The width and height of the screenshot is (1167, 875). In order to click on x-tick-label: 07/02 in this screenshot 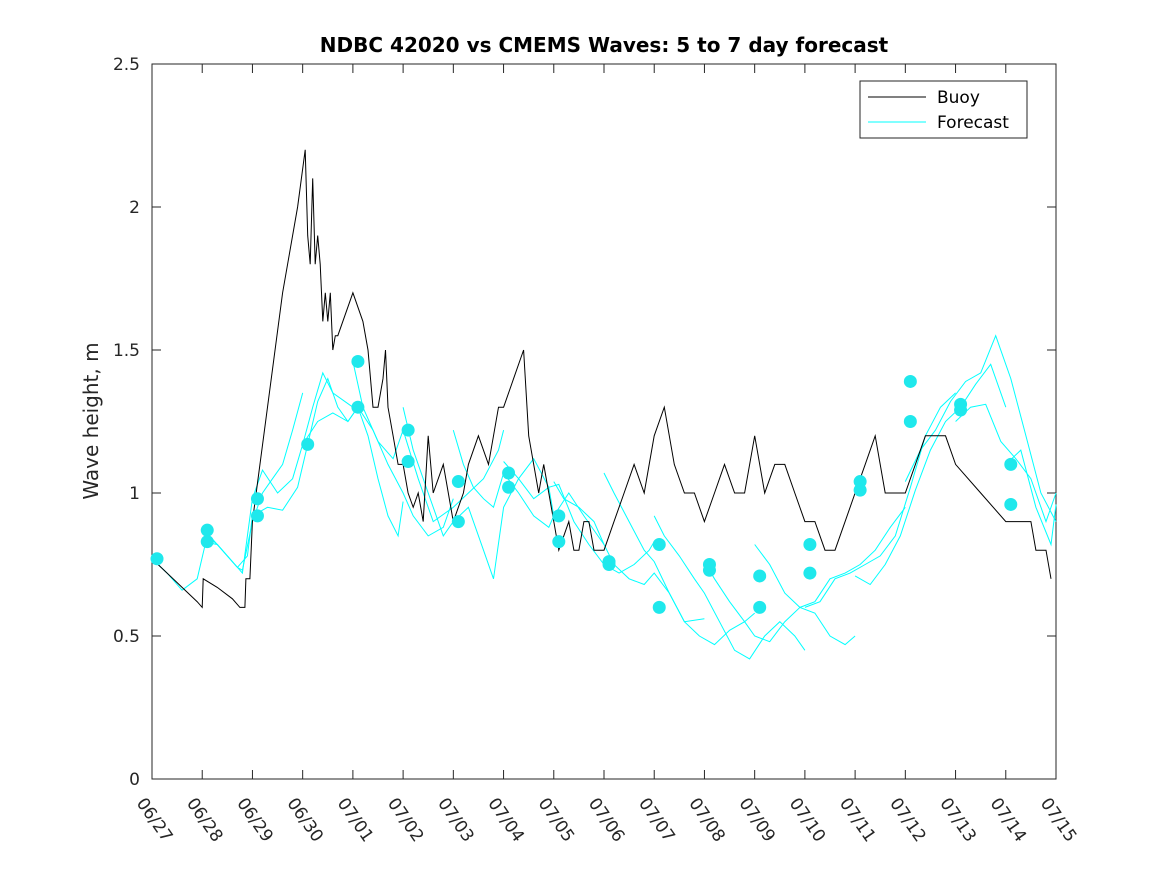, I will do `click(405, 820)`.